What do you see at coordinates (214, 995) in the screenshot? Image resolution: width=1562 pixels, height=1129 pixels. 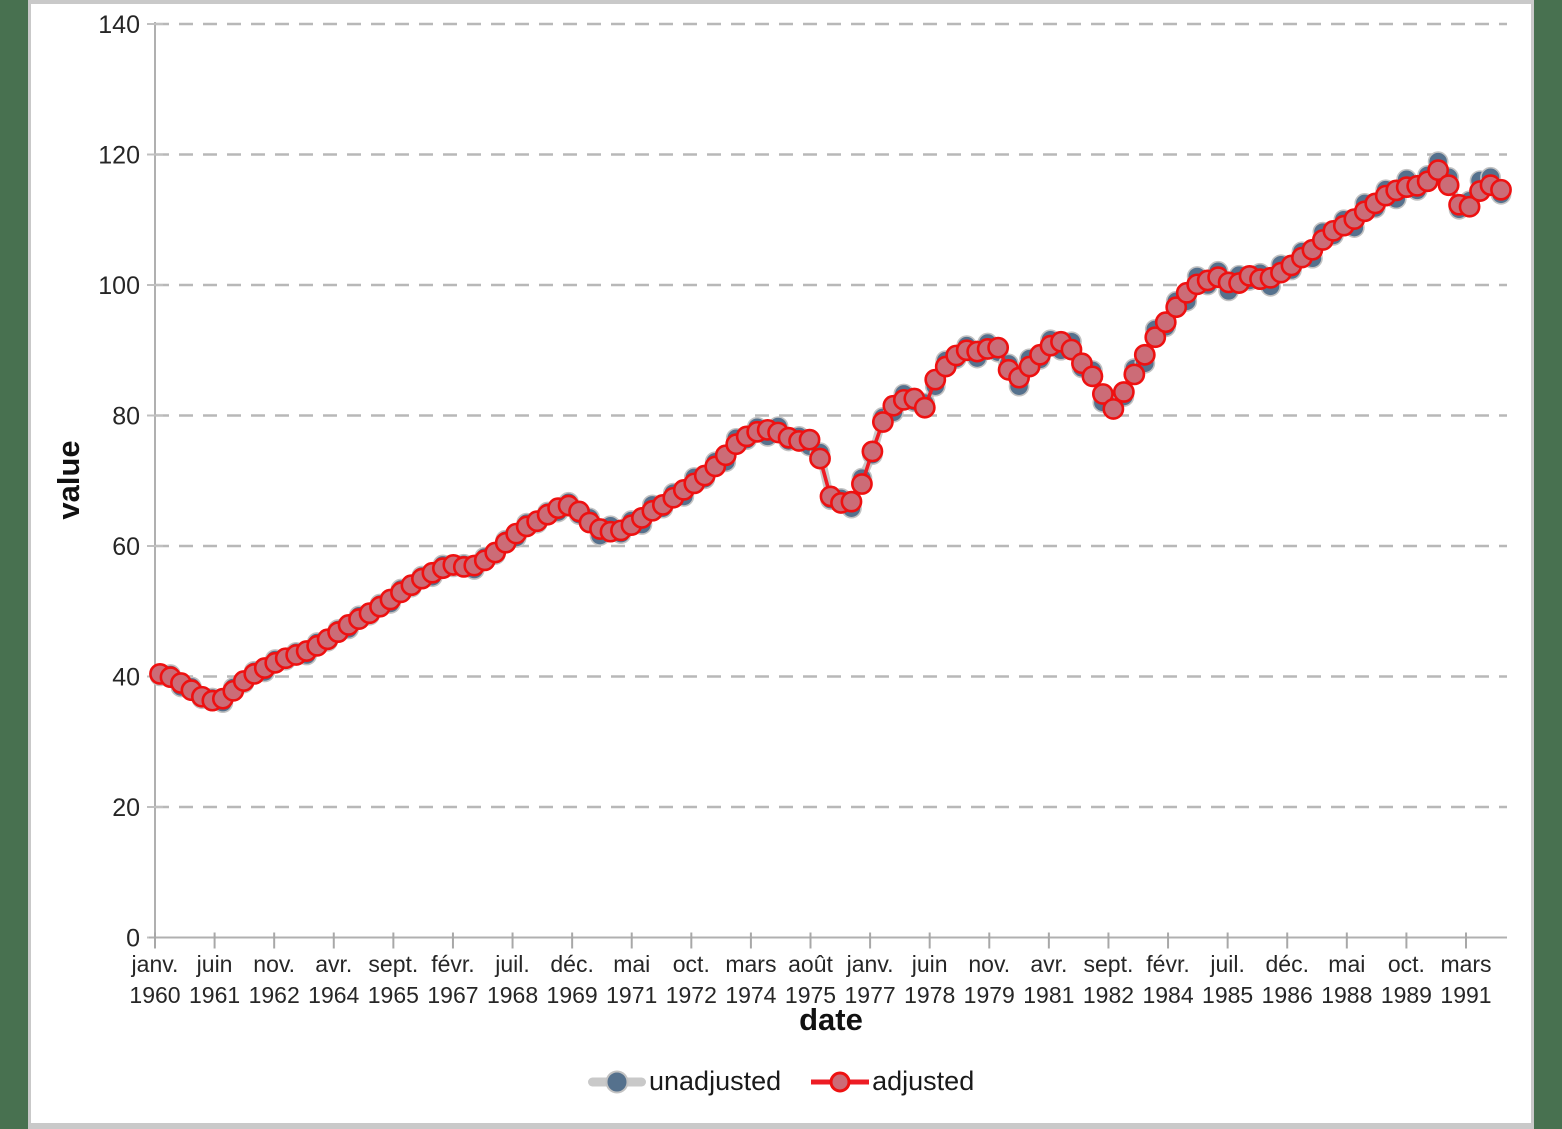 I see `x-tick-year-1: 1961` at bounding box center [214, 995].